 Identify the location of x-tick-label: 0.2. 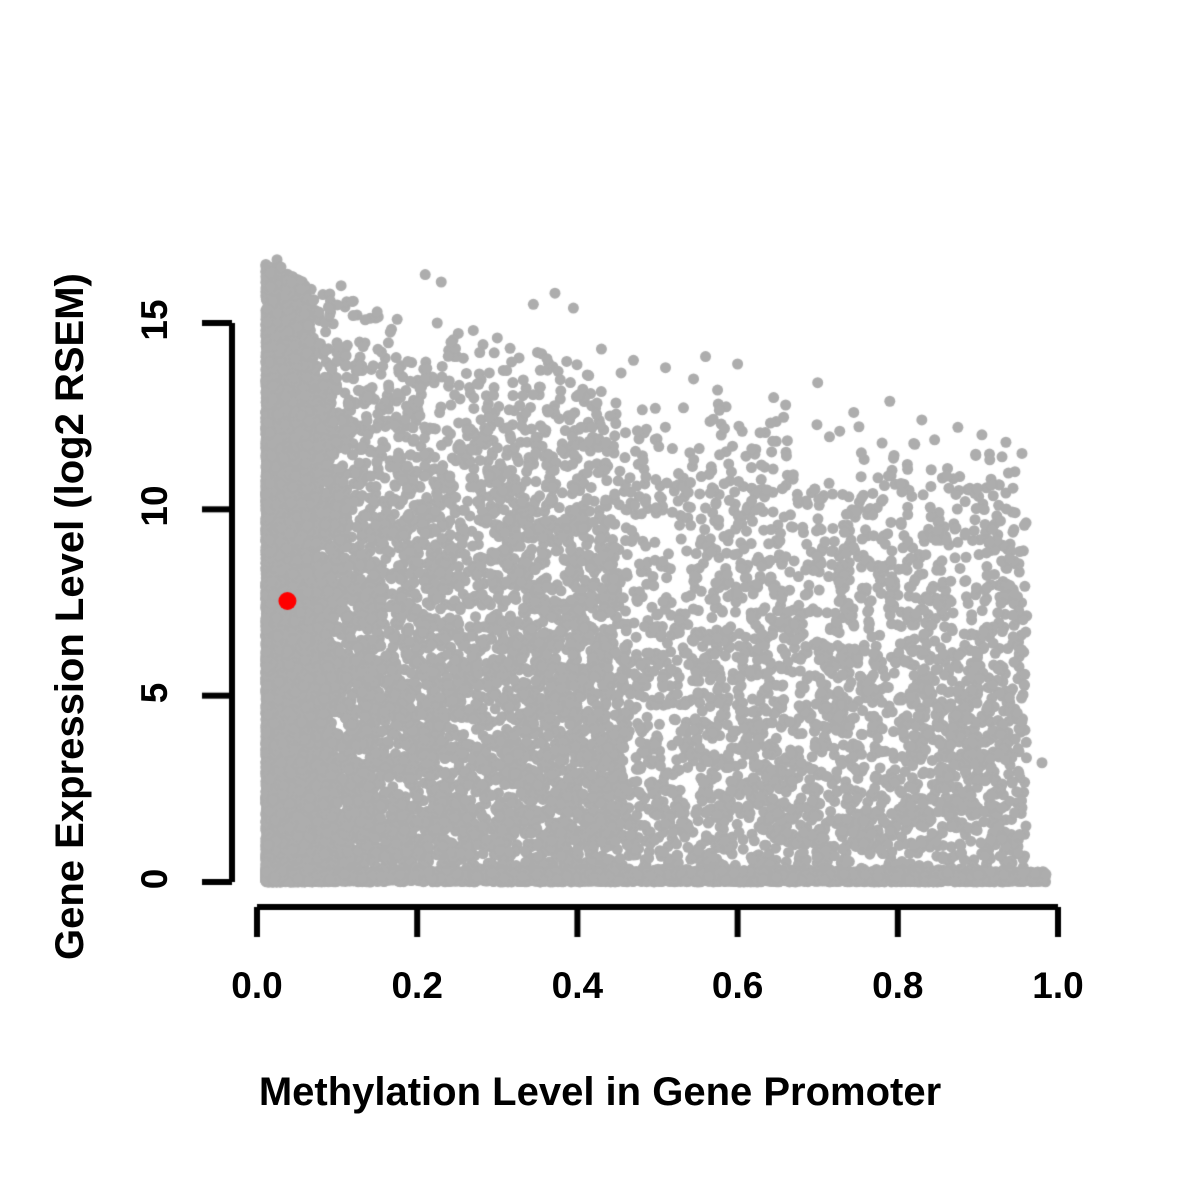
(417, 985).